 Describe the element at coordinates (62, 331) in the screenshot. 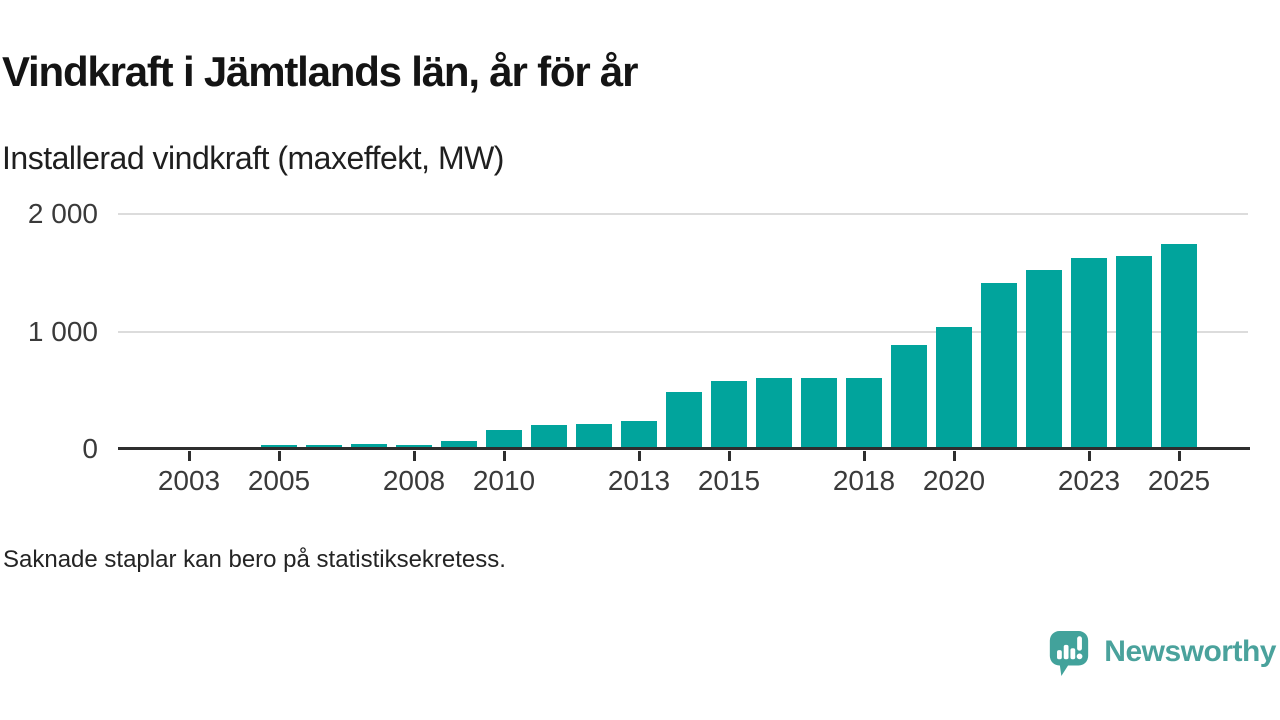

I see `y-axis-label-1000: 1 000` at that location.